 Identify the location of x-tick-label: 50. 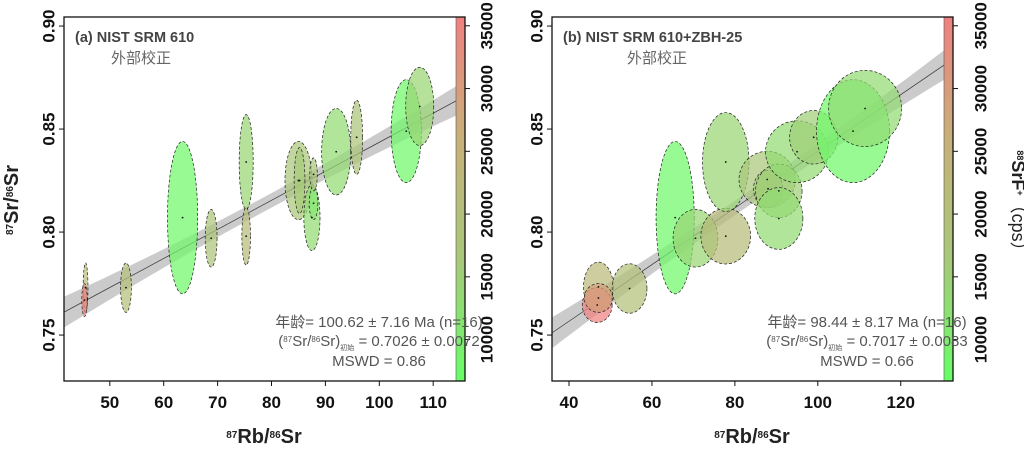
(109, 402).